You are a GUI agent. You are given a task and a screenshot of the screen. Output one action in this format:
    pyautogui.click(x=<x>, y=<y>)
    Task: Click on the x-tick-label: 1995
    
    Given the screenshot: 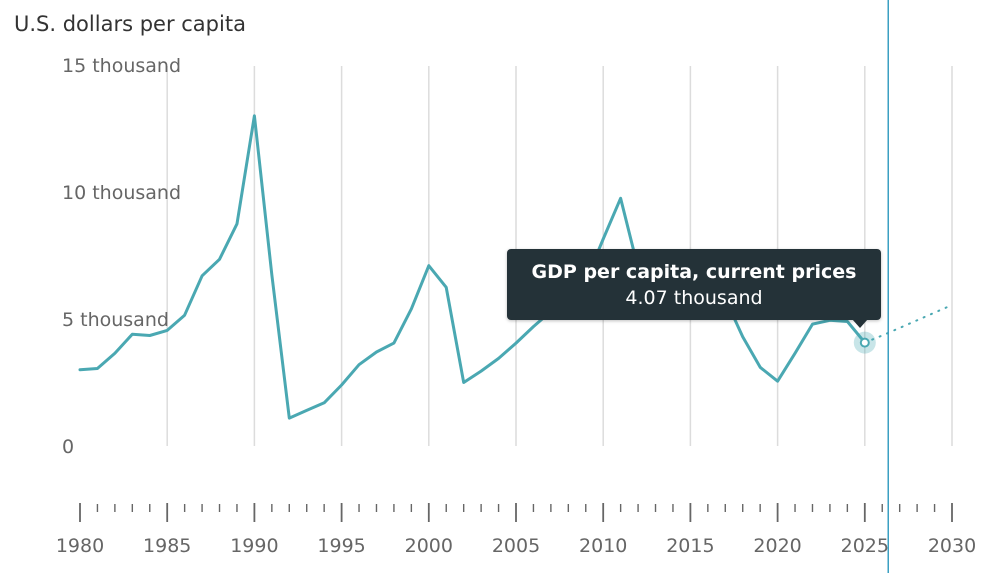 What is the action you would take?
    pyautogui.click(x=341, y=546)
    